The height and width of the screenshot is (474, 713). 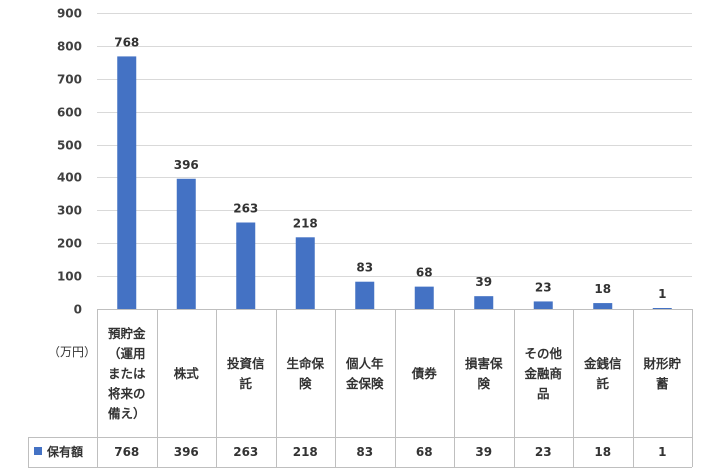 I want to click on legend-series-name: 保有額, so click(x=64, y=451).